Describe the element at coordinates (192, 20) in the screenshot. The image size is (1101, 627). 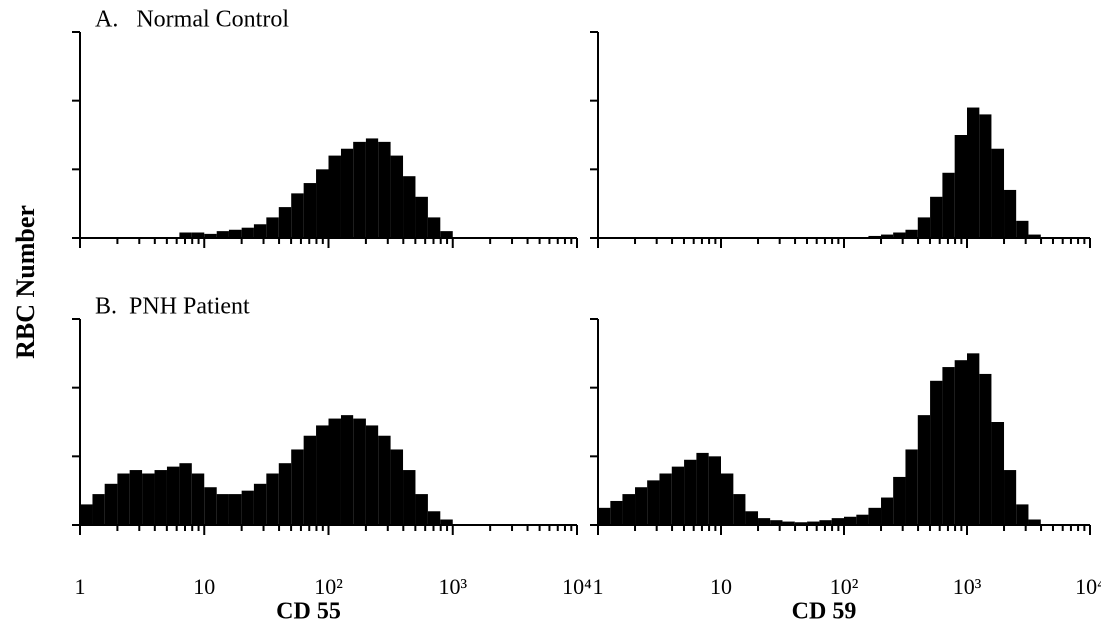
I see `panel-title: A. Normal Control` at that location.